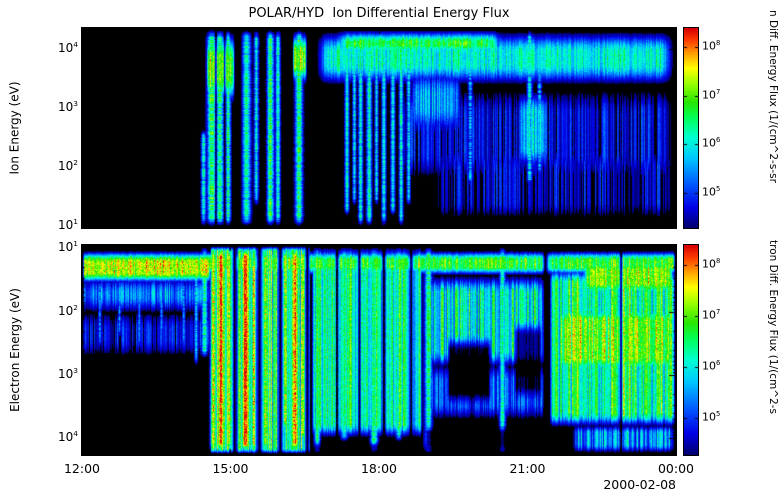  Describe the element at coordinates (639, 484) in the screenshot. I see `date-label: 2000-02-08` at that location.